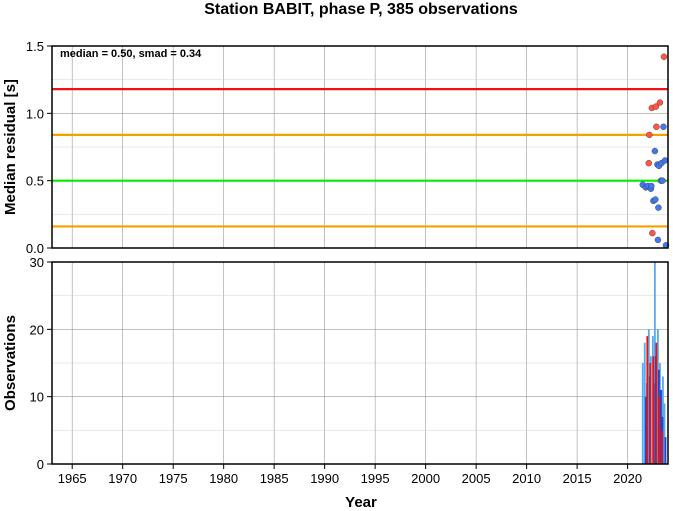 The width and height of the screenshot is (673, 511). What do you see at coordinates (361, 502) in the screenshot?
I see `x-axis-label: Year` at bounding box center [361, 502].